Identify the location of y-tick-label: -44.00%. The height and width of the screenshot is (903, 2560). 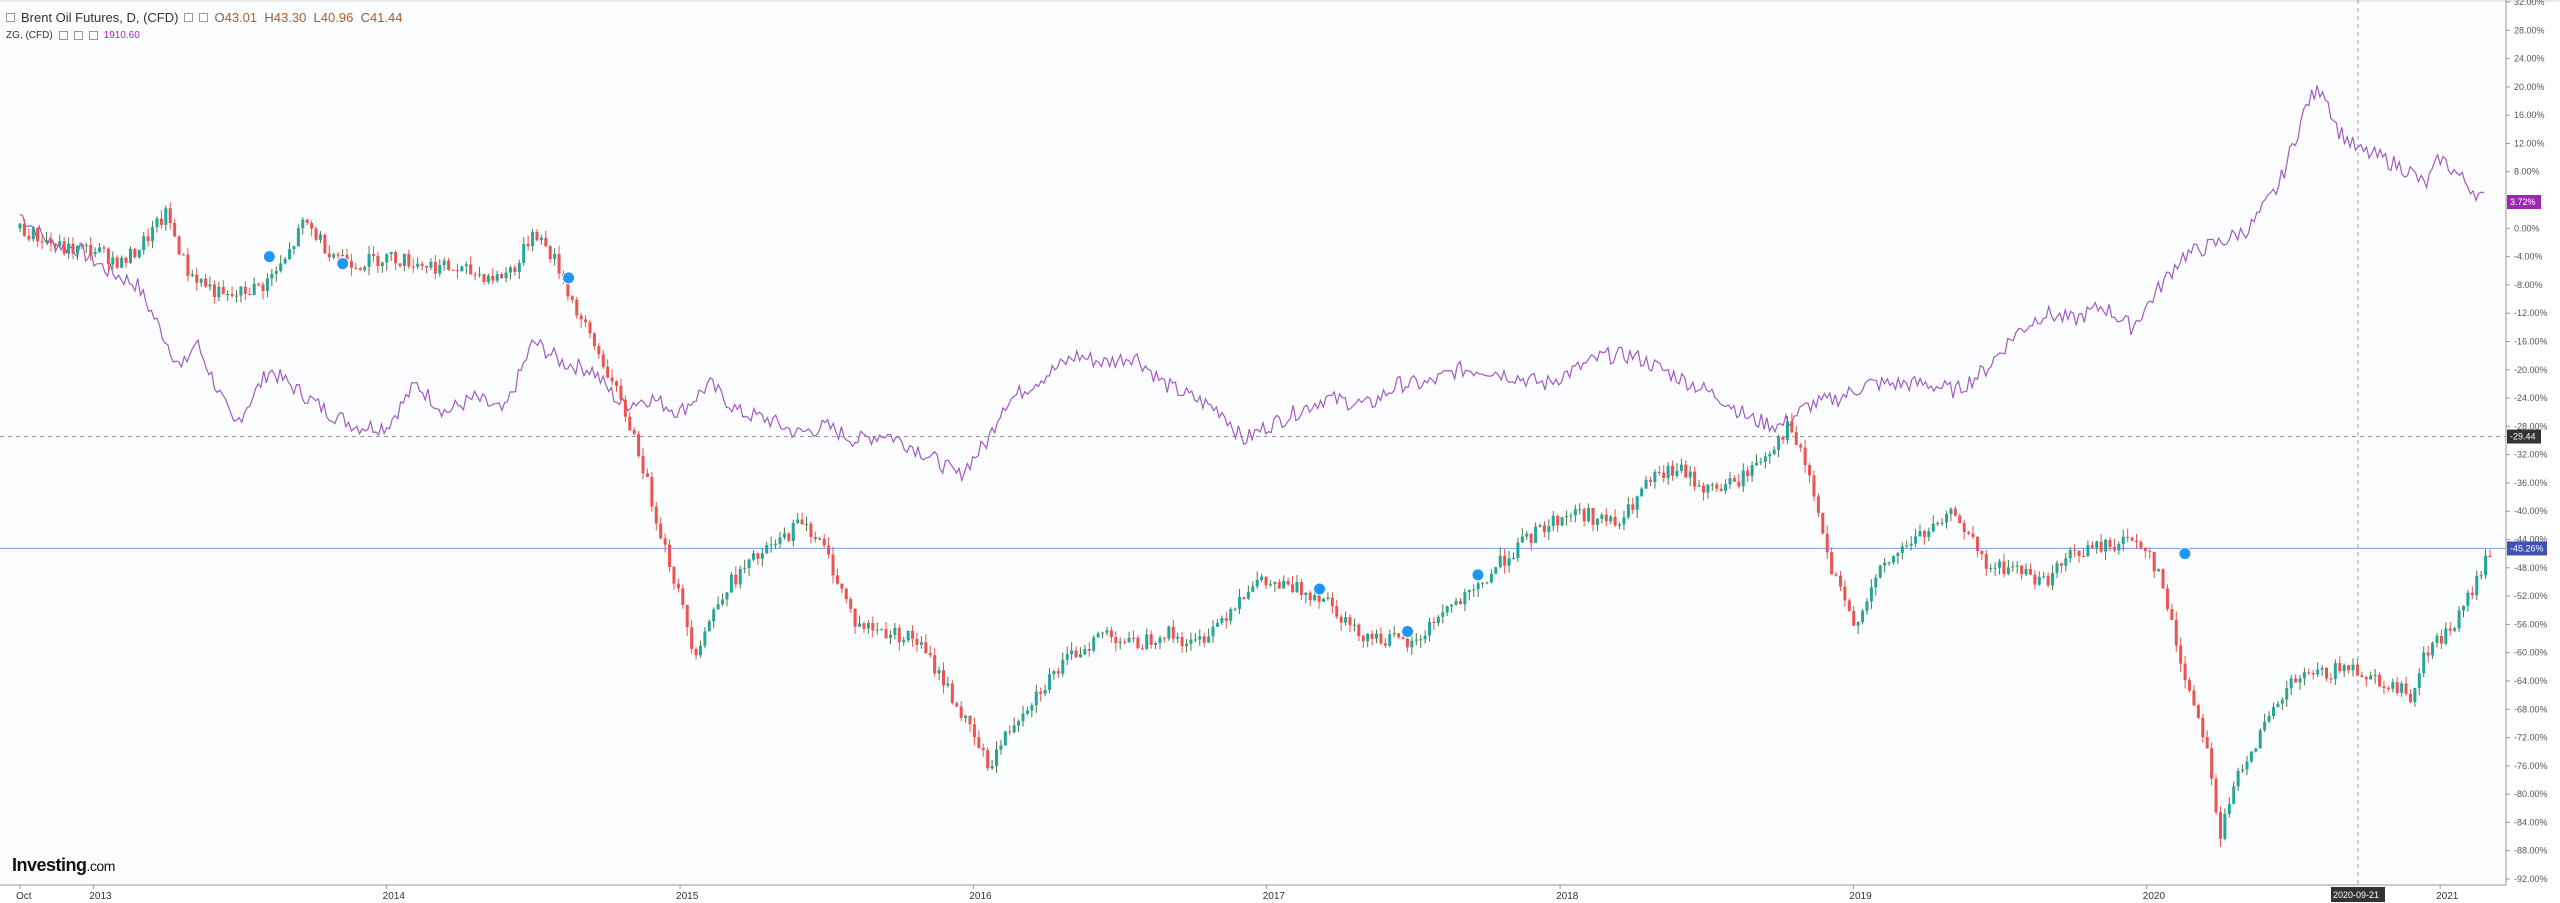
(2531, 540).